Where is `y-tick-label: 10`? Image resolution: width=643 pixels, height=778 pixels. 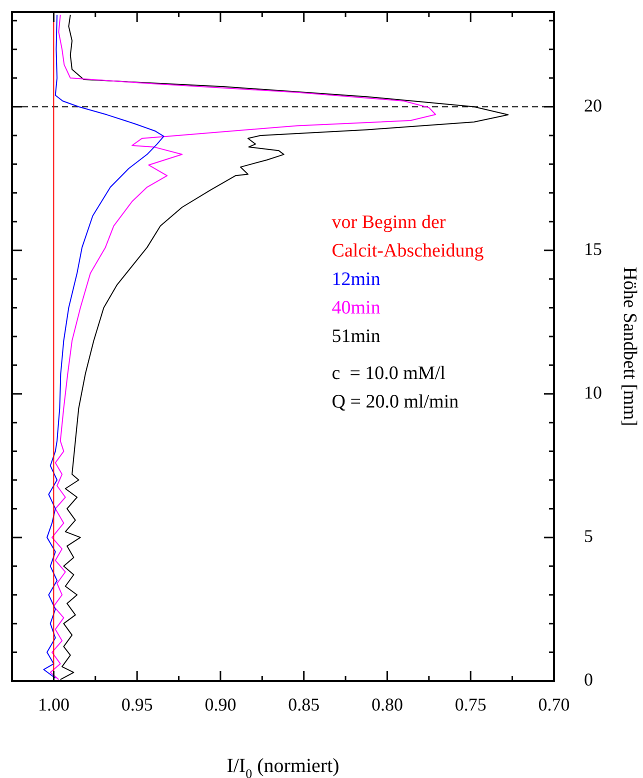
y-tick-label: 10 is located at coordinates (593, 392).